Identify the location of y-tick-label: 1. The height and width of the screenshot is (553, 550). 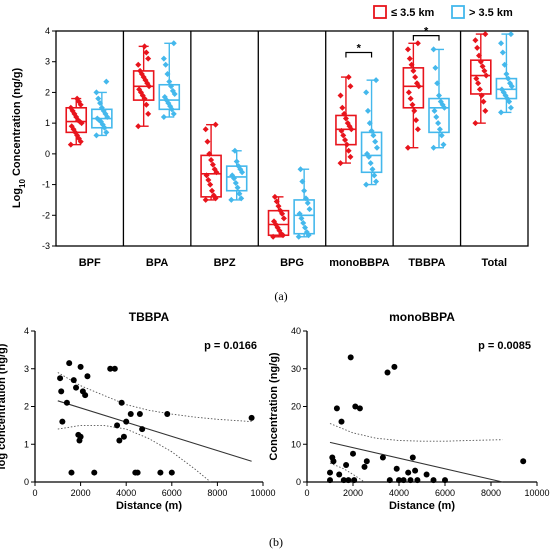
(26, 444).